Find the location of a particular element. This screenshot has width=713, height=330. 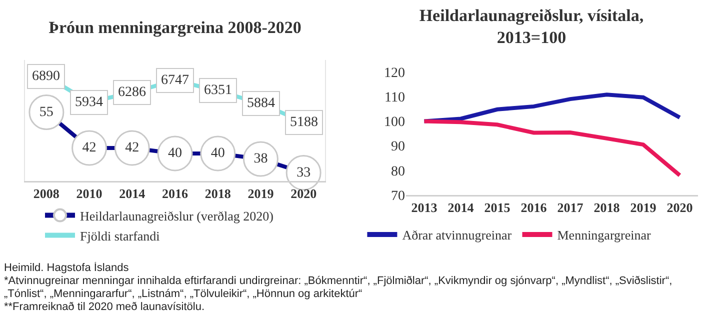

y-tick-label: 100 is located at coordinates (394, 122).